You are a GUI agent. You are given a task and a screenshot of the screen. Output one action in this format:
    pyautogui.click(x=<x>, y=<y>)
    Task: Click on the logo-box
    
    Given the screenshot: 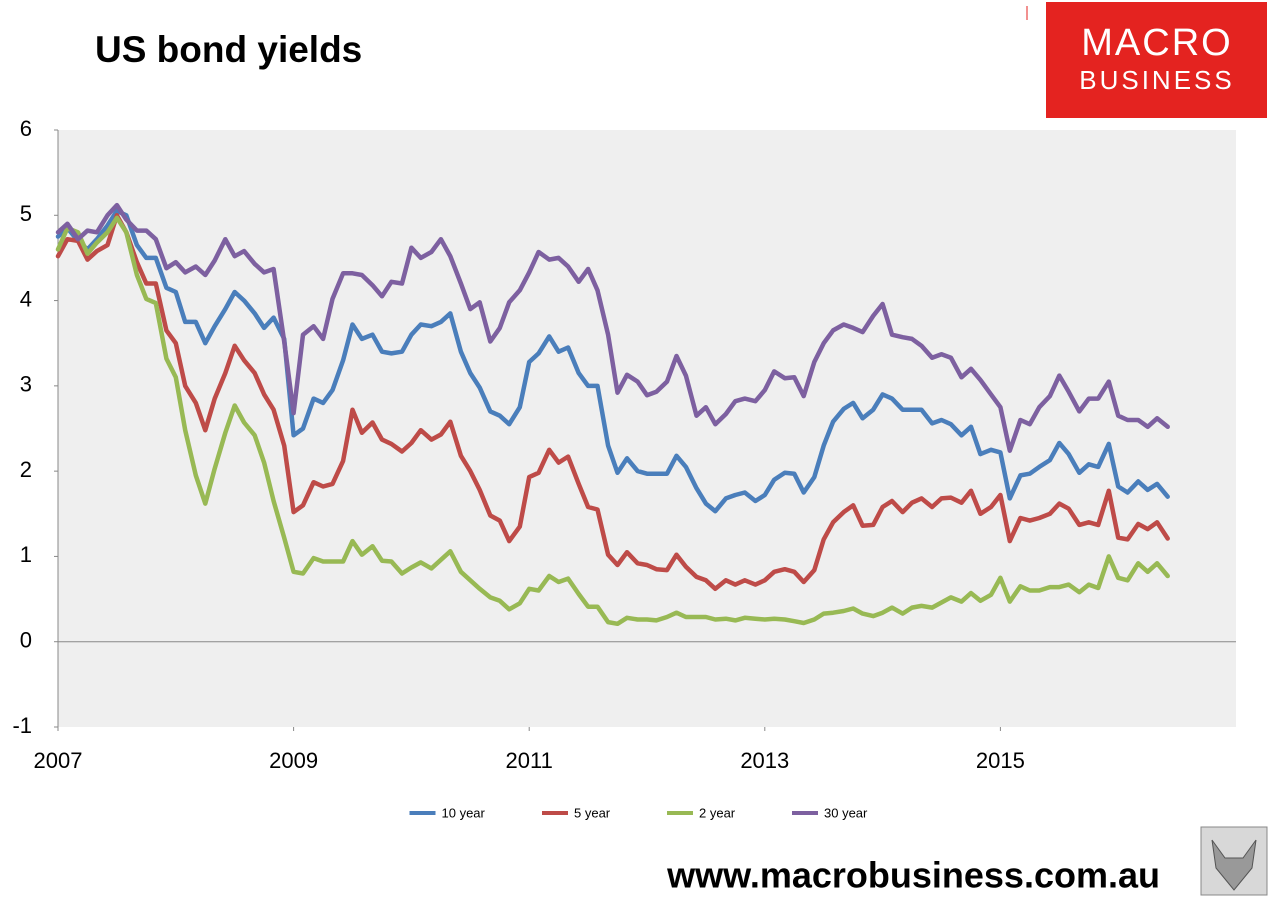 What is the action you would take?
    pyautogui.click(x=1156, y=60)
    